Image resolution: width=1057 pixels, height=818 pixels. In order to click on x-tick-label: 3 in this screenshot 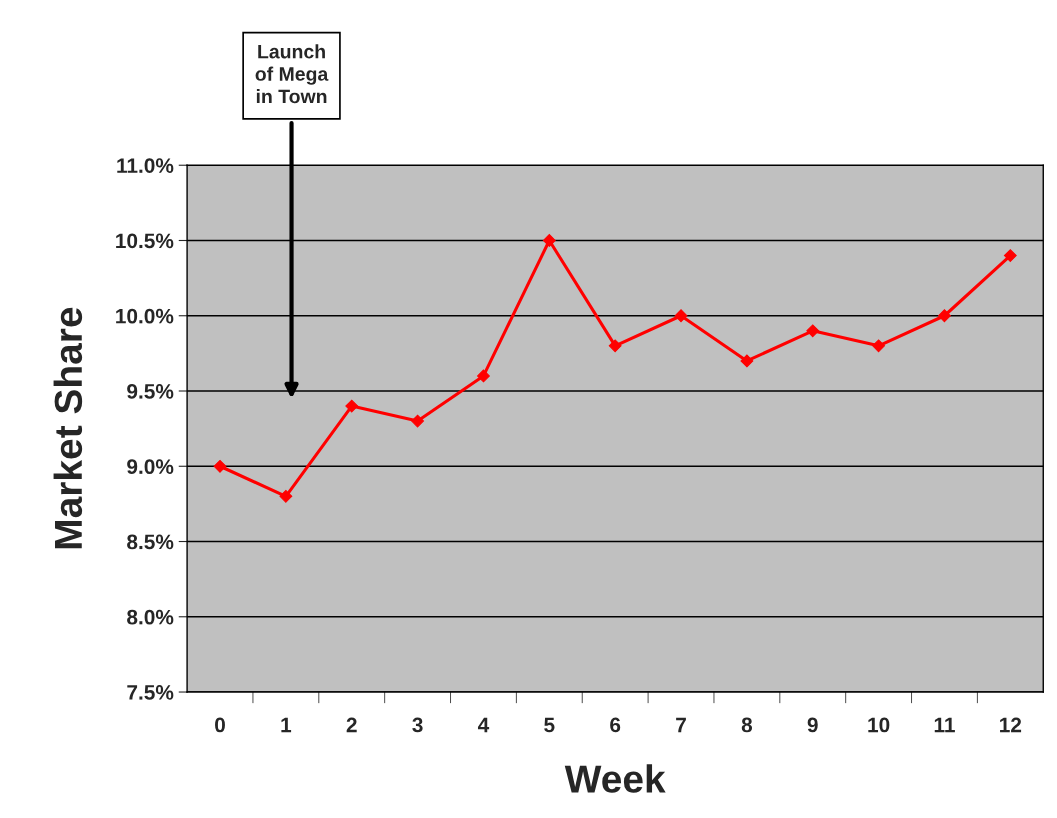, I will do `click(417, 725)`.